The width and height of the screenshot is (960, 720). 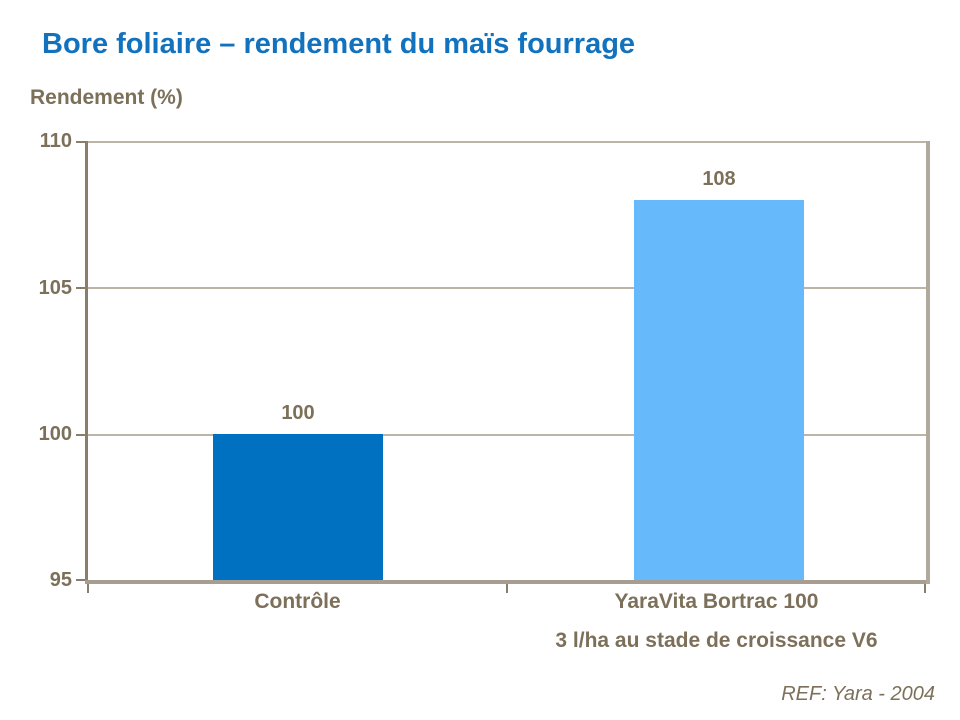 What do you see at coordinates (55, 434) in the screenshot?
I see `y-tick-label-100: 100` at bounding box center [55, 434].